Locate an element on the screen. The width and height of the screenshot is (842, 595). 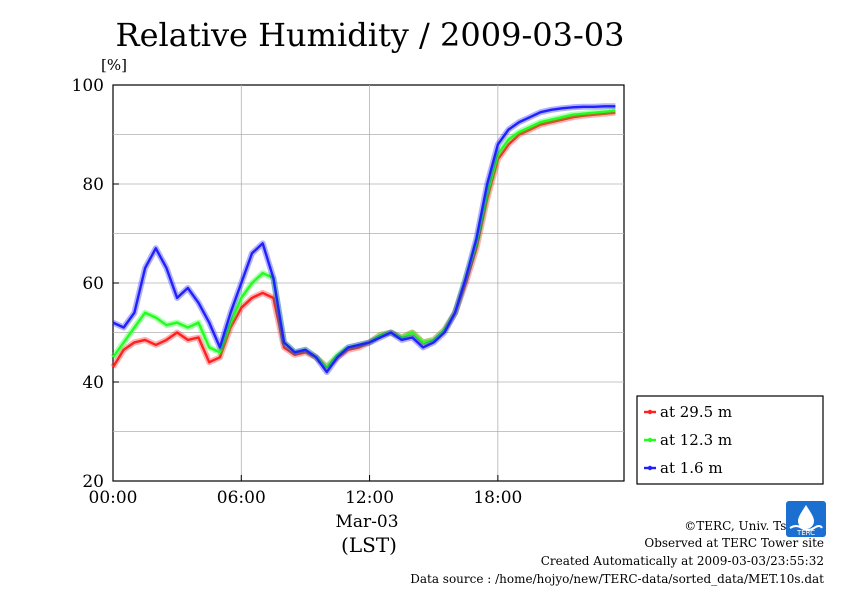
y-tick-label-20: 20 is located at coordinates (93, 482).